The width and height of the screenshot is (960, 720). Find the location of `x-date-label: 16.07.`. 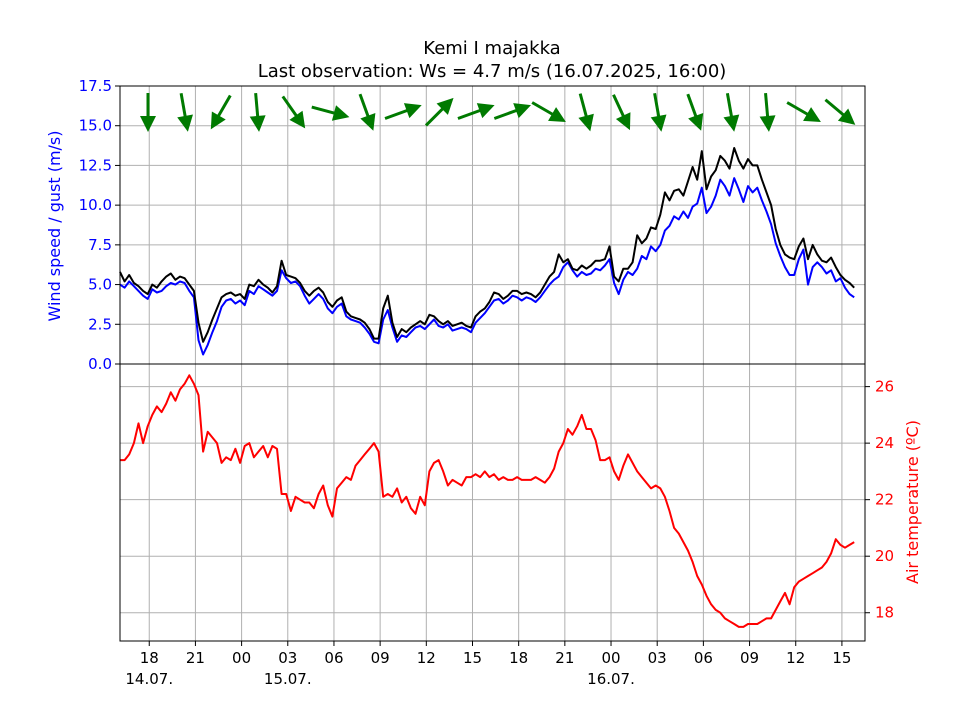

x-date-label: 16.07. is located at coordinates (611, 679).